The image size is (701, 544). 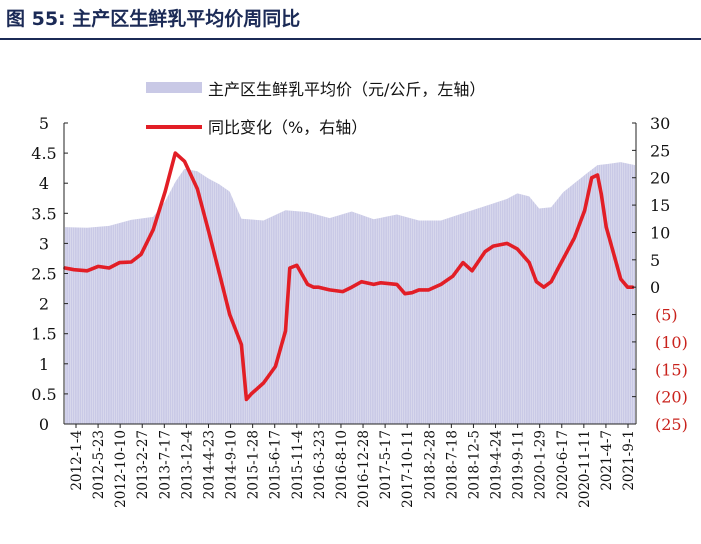 What do you see at coordinates (671, 342) in the screenshot?
I see `right-tick-label: (10)` at bounding box center [671, 342].